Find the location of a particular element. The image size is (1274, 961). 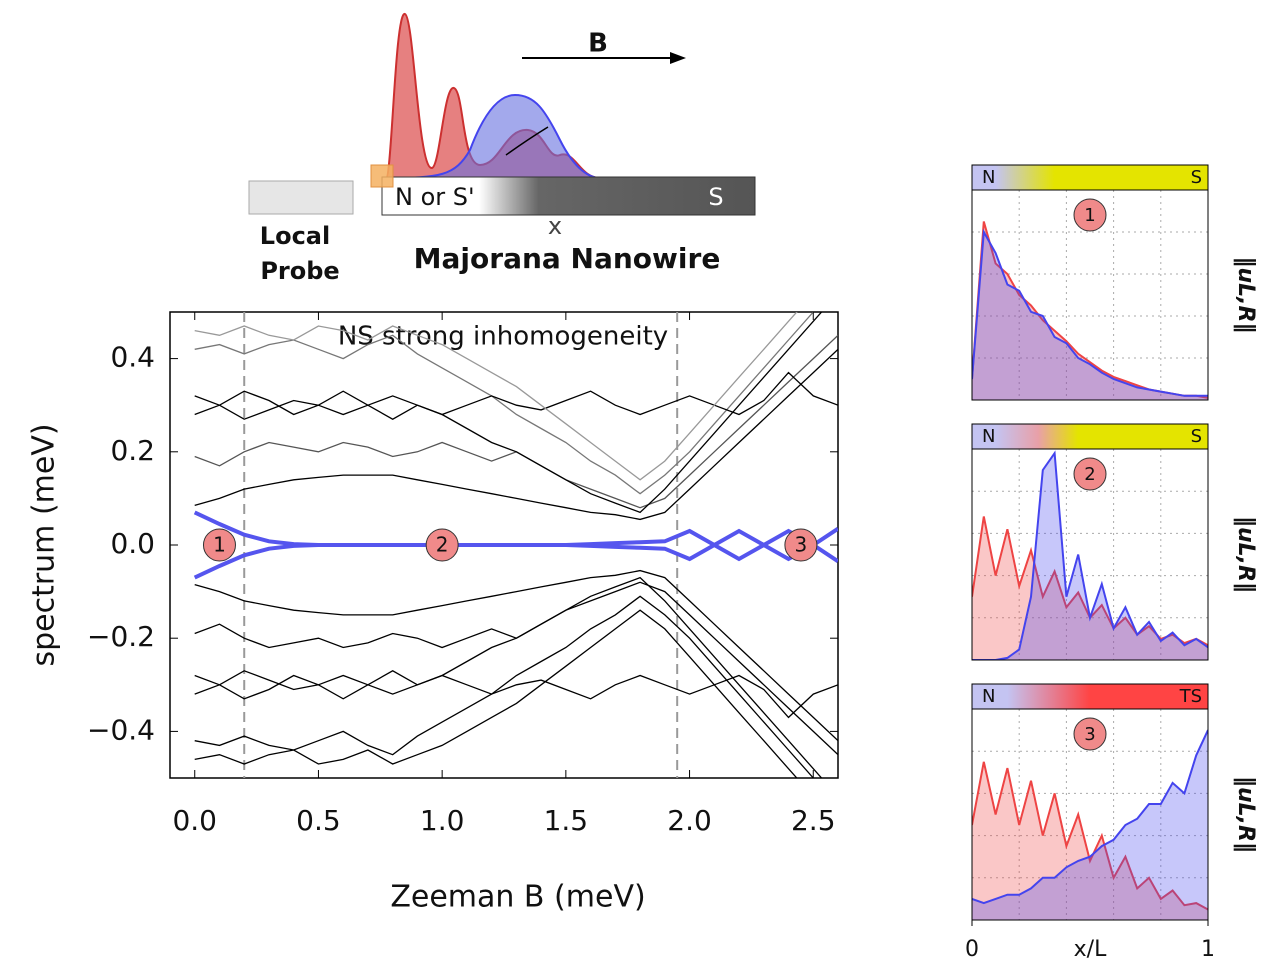

x-tick-label: 0.0 is located at coordinates (194, 820).